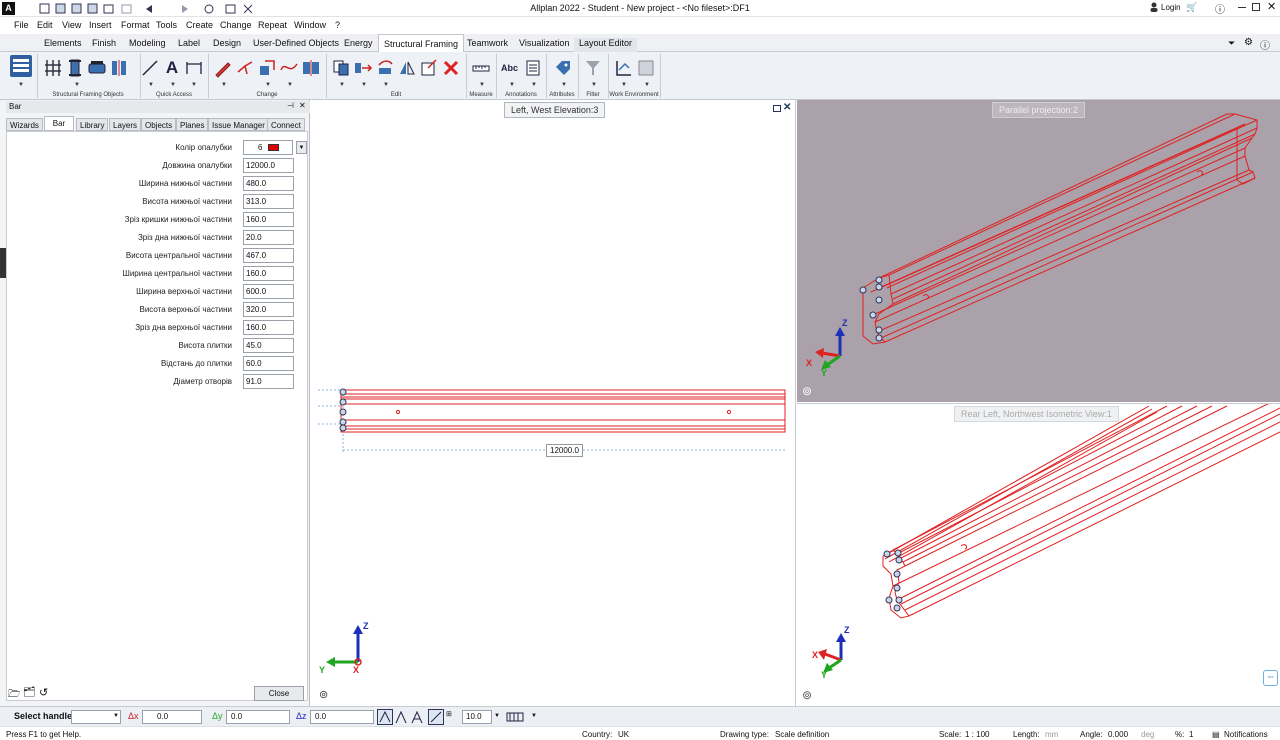  What do you see at coordinates (289, 68) in the screenshot?
I see `curve-icon` at bounding box center [289, 68].